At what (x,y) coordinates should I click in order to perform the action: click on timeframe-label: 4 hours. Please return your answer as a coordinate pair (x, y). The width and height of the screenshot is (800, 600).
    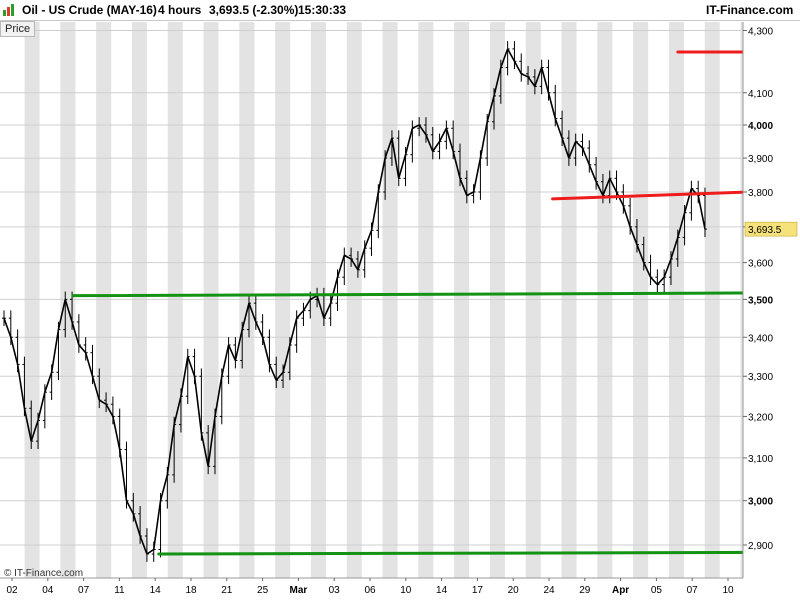
    Looking at the image, I should click on (180, 10).